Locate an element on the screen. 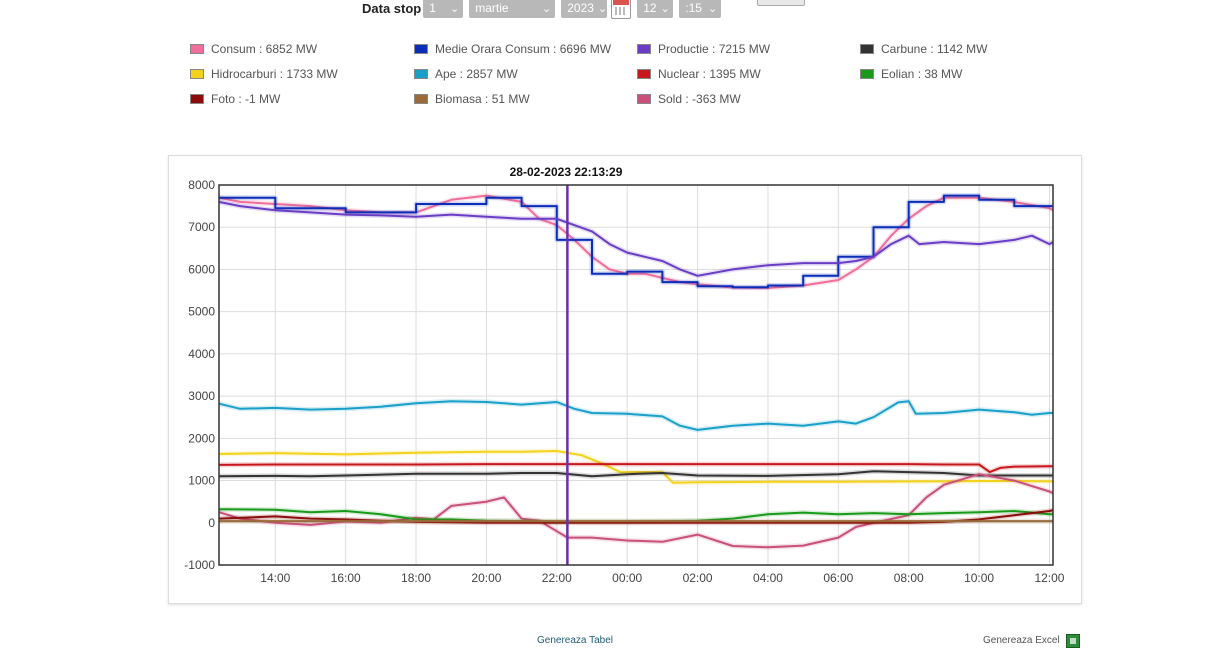 The height and width of the screenshot is (656, 1208). x-tick-label: 10:00 is located at coordinates (979, 578).